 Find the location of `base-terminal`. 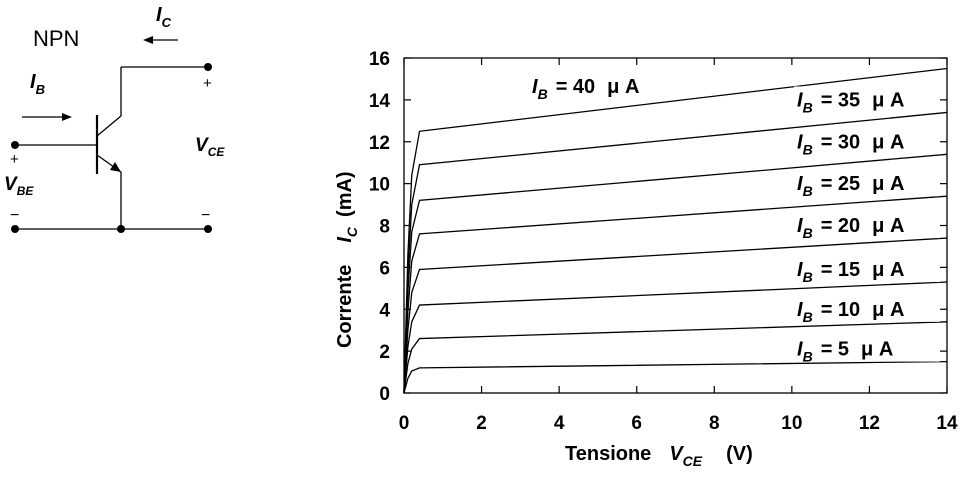

base-terminal is located at coordinates (15, 145).